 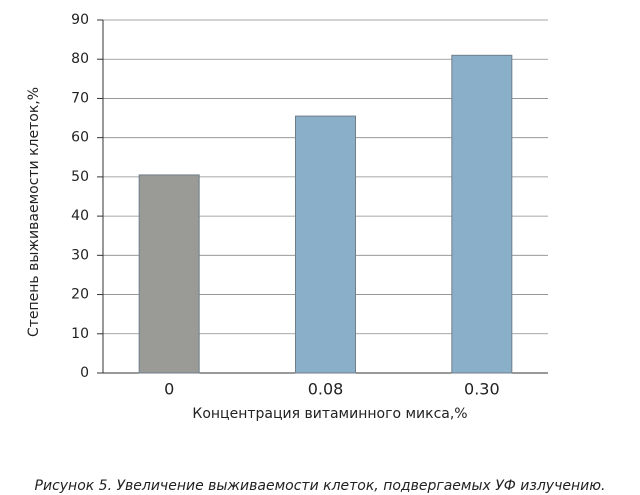 I want to click on y-tick-label: 90, so click(x=80, y=20).